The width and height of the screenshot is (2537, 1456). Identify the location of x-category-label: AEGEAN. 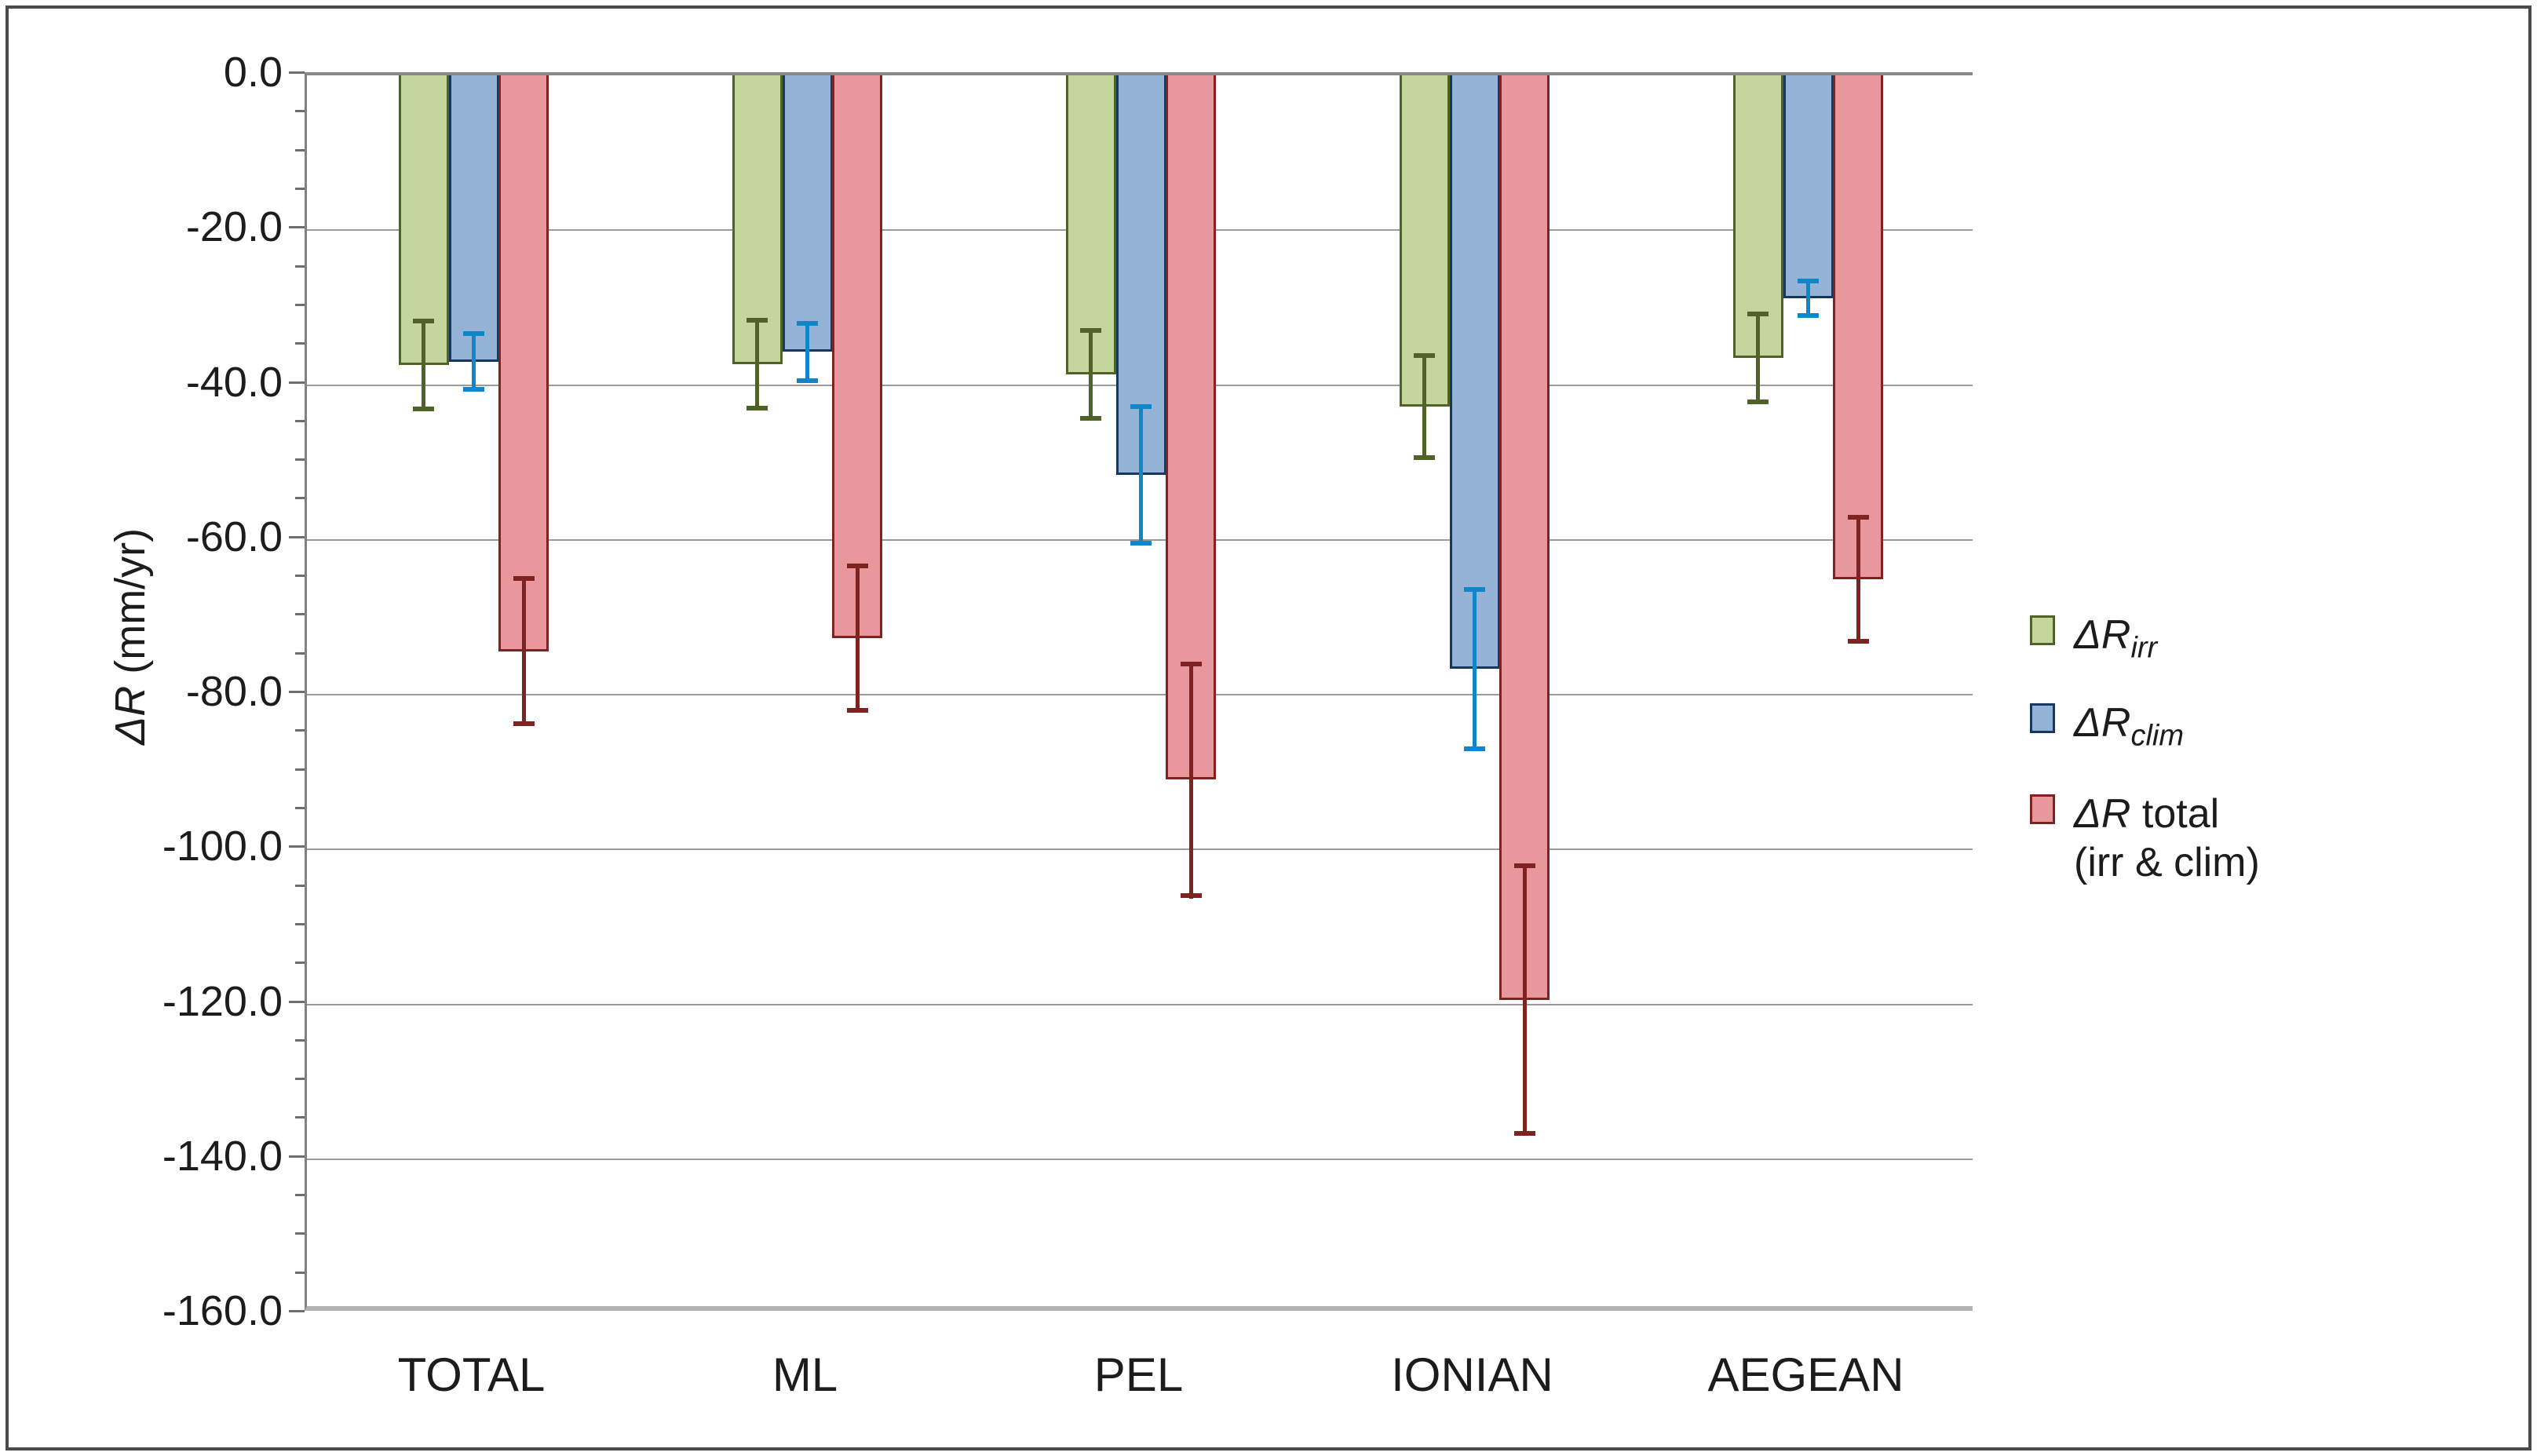
(1805, 1374).